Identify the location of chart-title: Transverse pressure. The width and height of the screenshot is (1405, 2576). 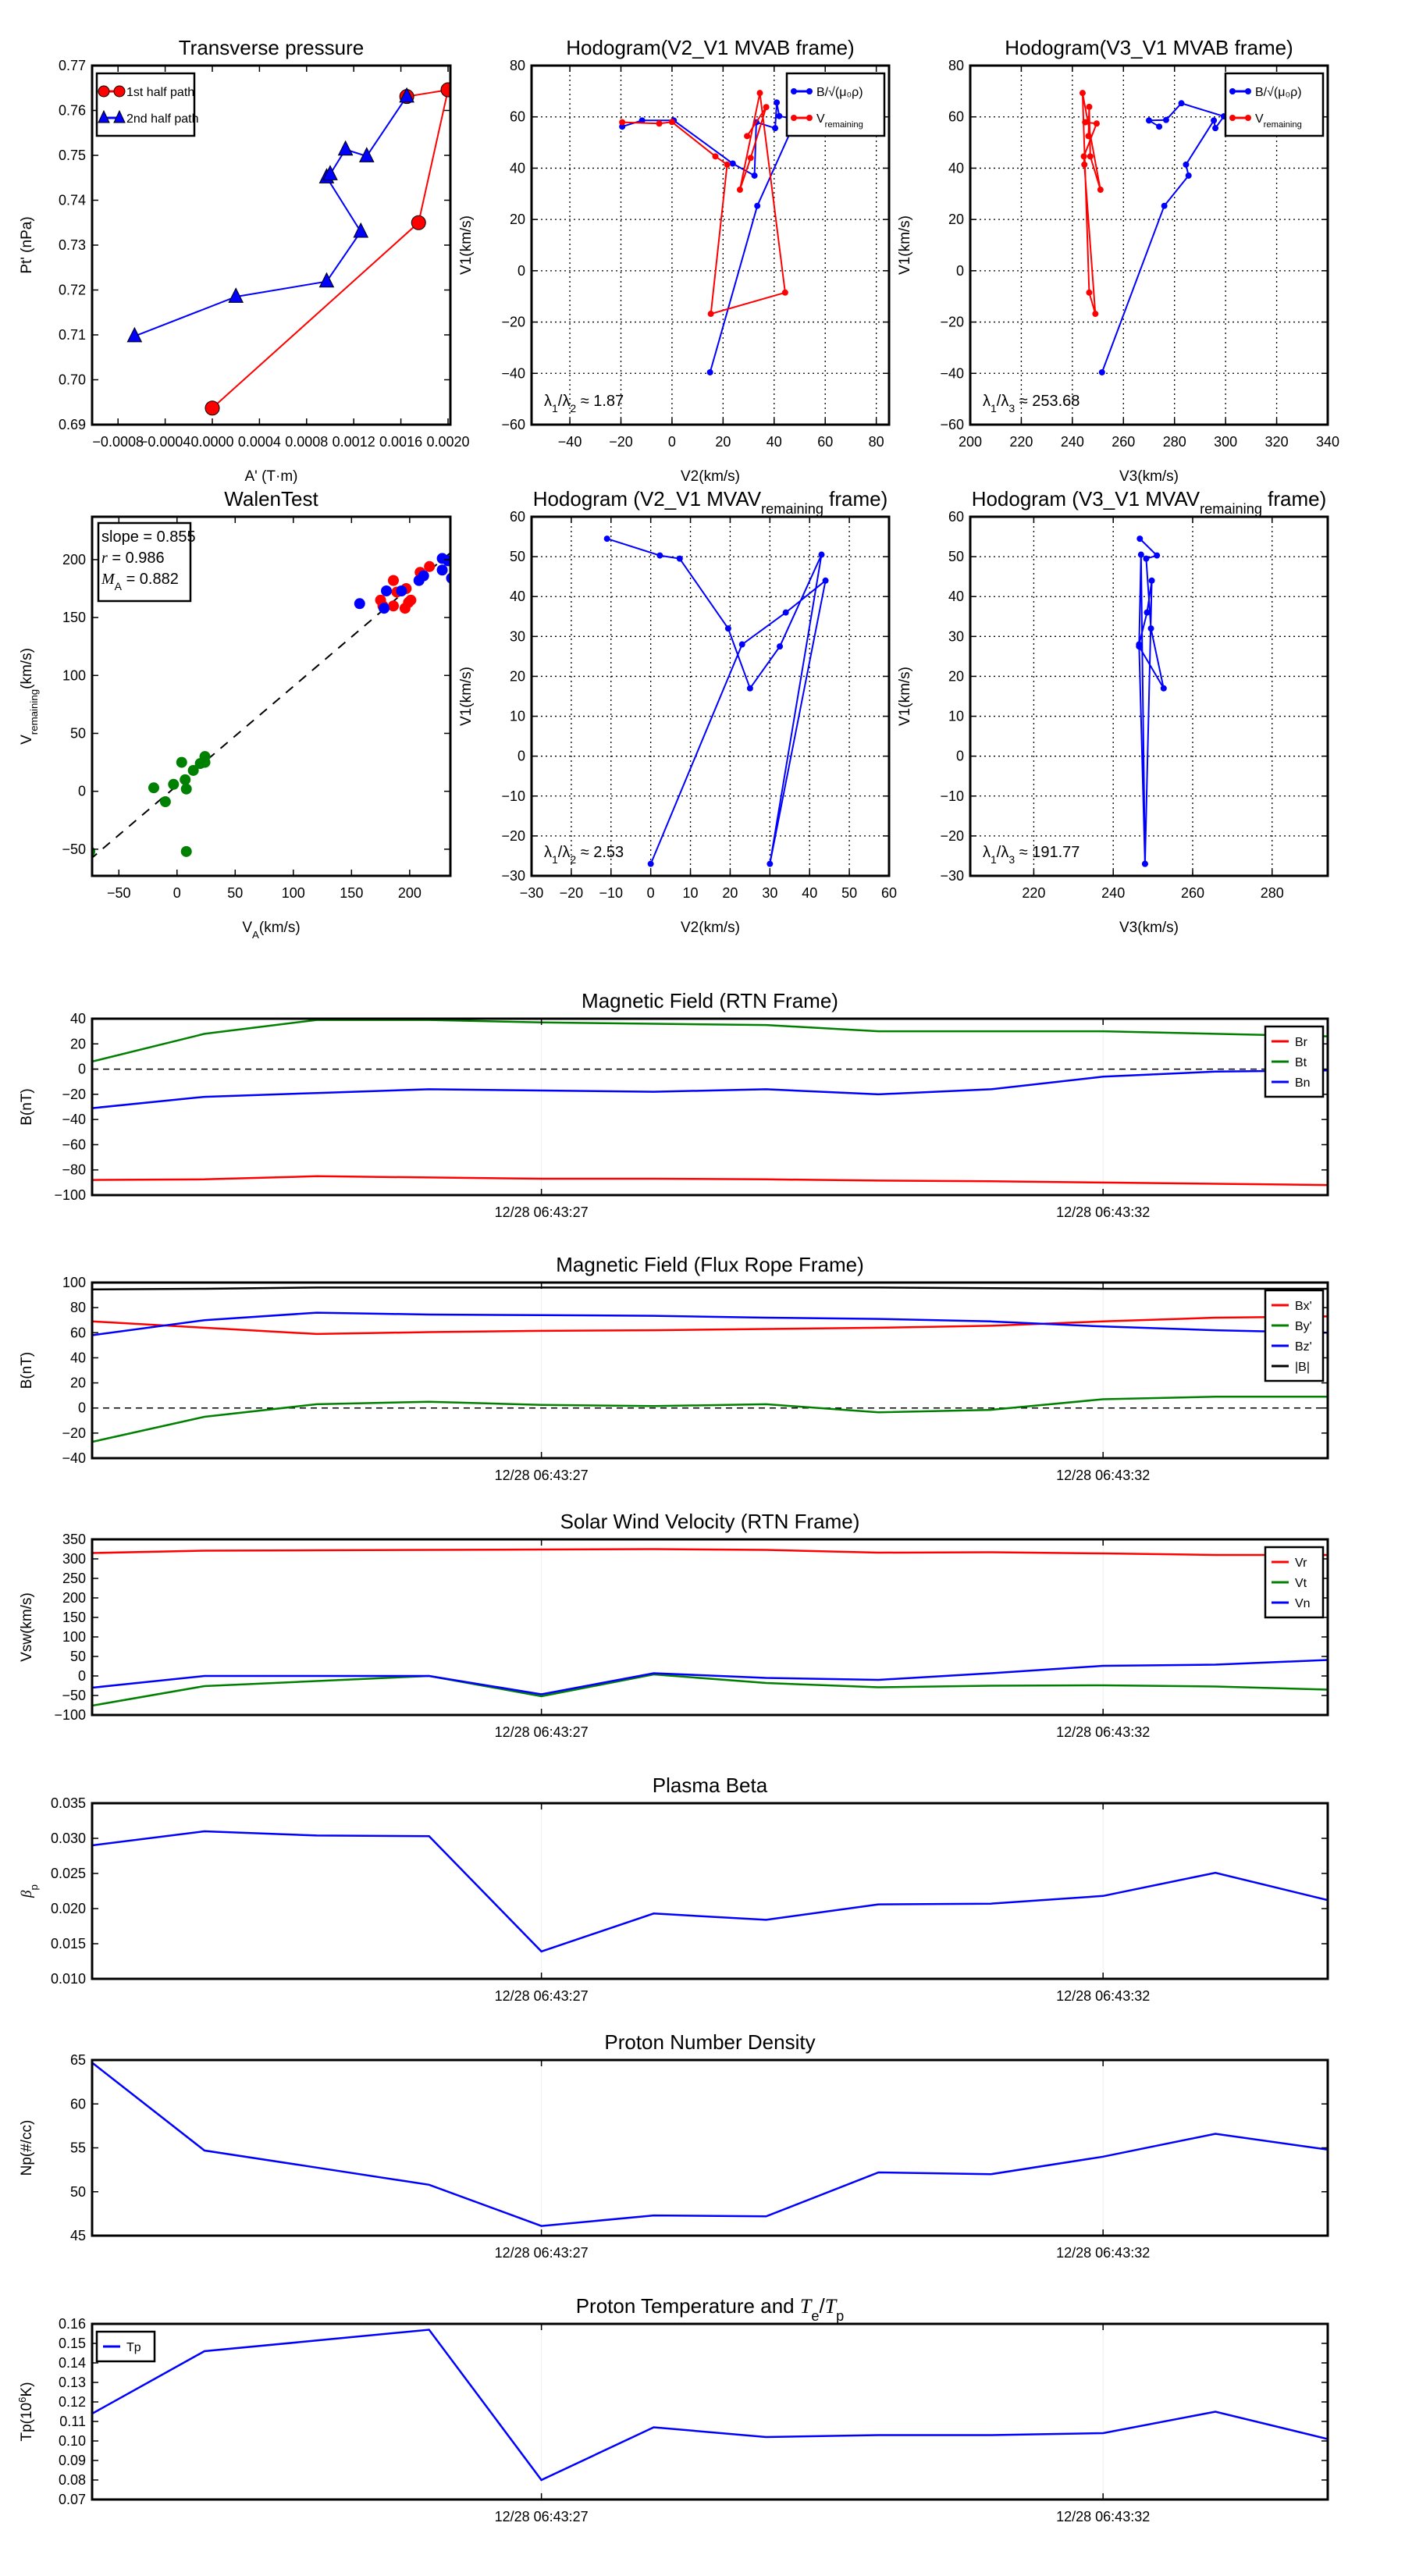
(271, 47).